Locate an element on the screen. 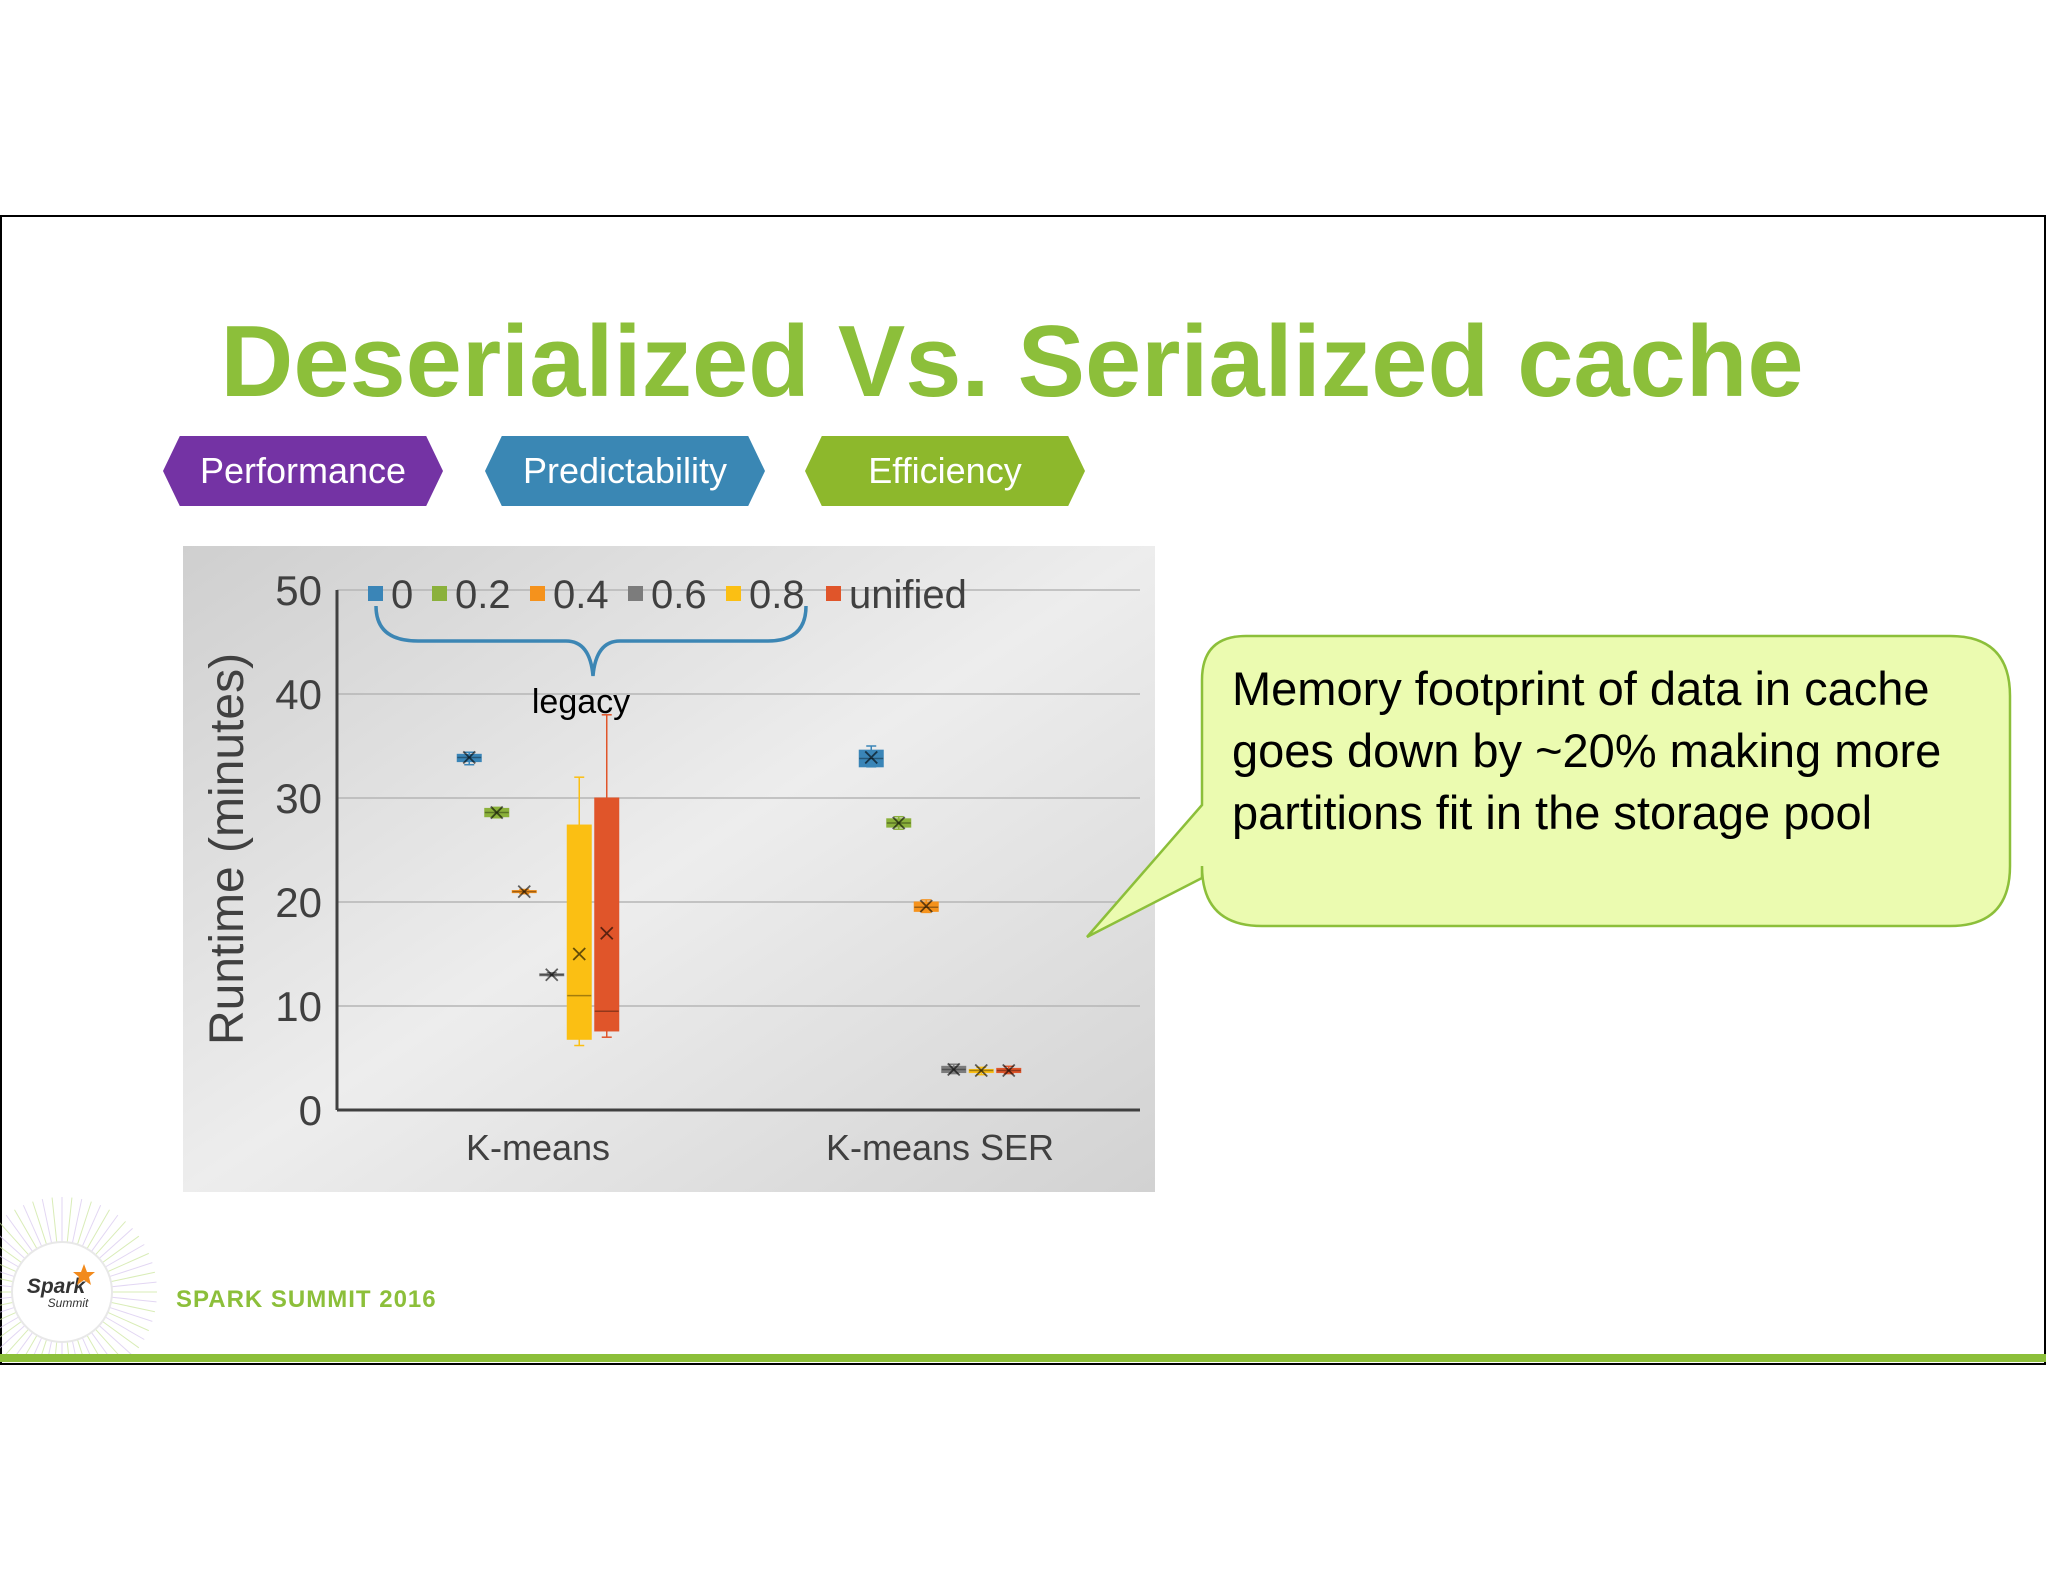 This screenshot has height=1582, width=2048. legend-label: 0 is located at coordinates (402, 595).